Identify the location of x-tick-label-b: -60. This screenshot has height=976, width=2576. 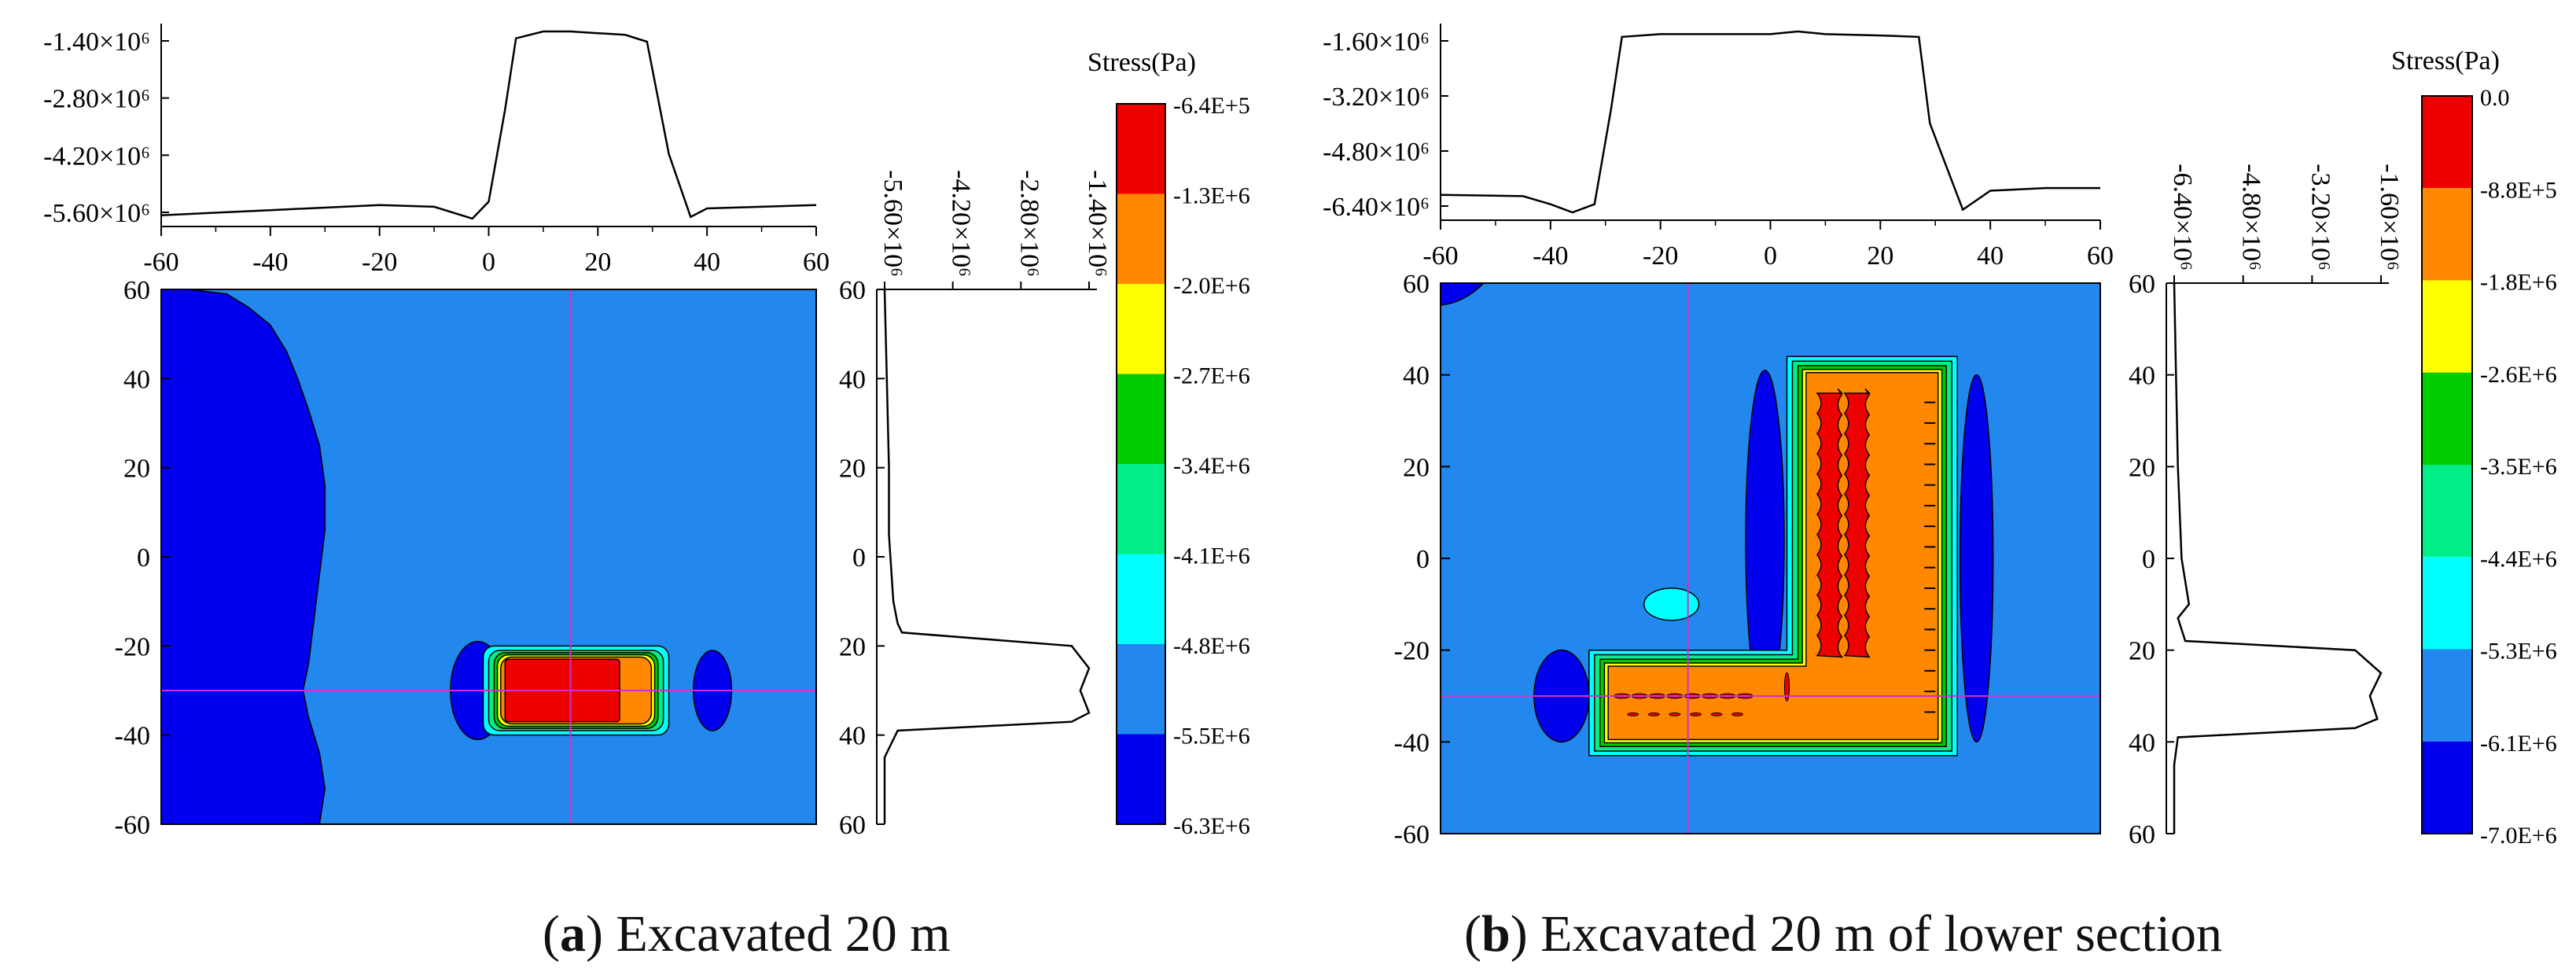
(1440, 256).